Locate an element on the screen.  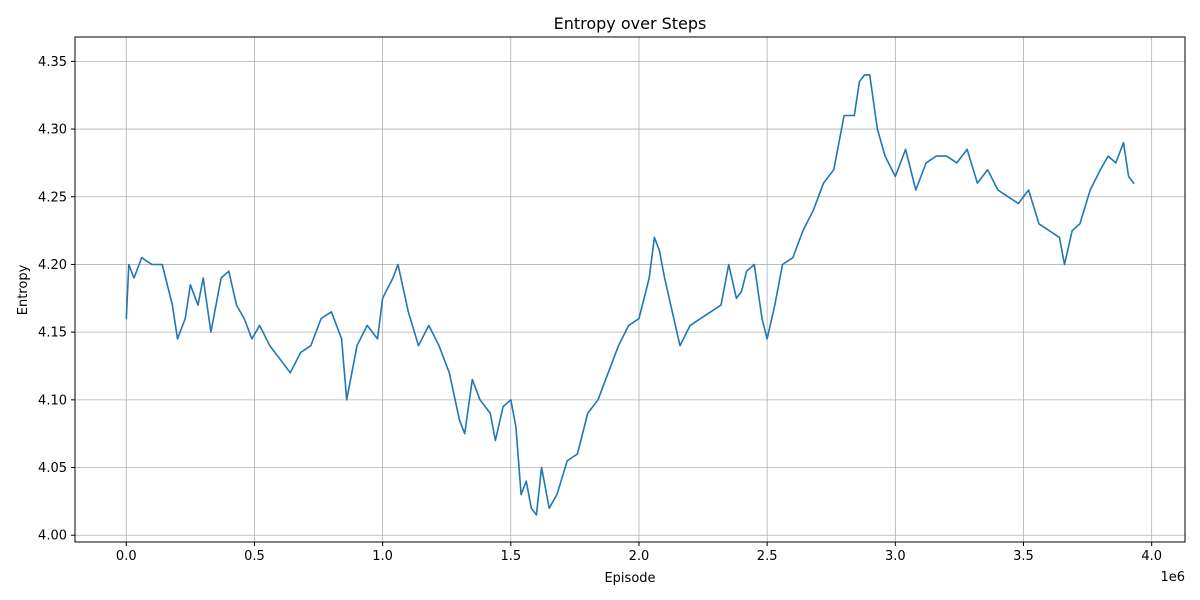
y-tick-label: 4.20 is located at coordinates (52, 265).